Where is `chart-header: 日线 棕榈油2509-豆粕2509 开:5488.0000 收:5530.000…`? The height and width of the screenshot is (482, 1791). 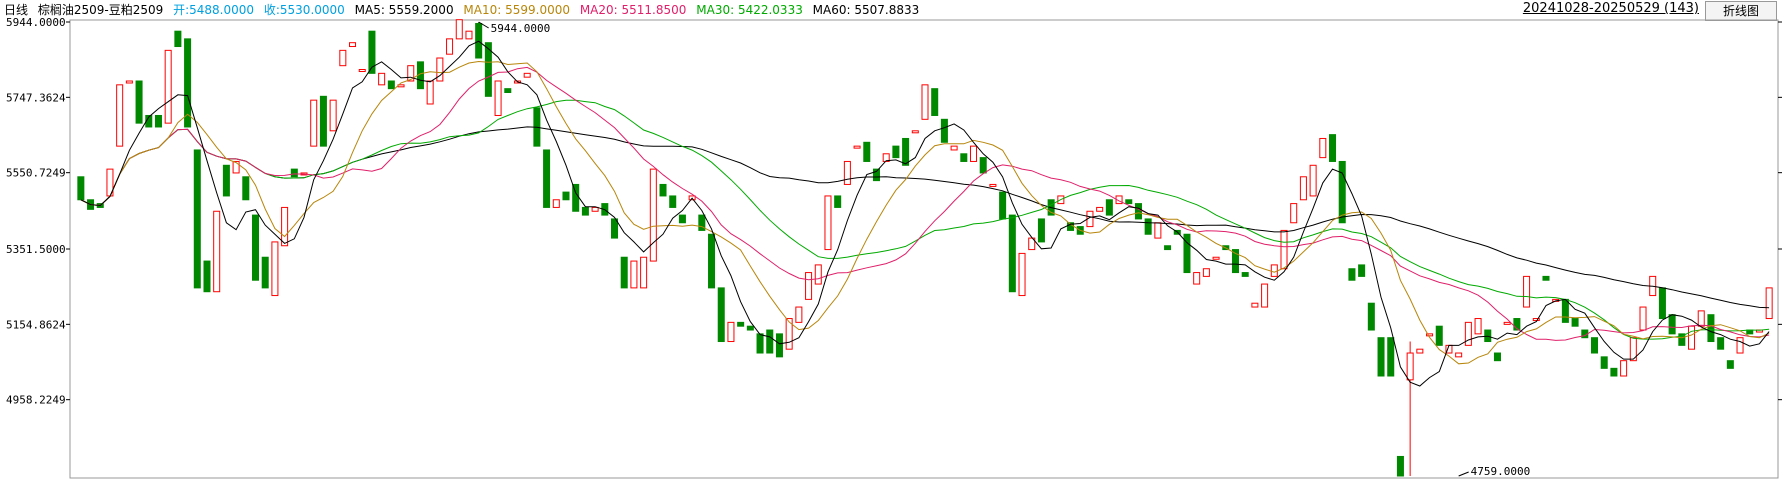 chart-header: 日线 棕榈油2509-豆粕2509 开:5488.0000 收:5530.000… is located at coordinates (464, 10).